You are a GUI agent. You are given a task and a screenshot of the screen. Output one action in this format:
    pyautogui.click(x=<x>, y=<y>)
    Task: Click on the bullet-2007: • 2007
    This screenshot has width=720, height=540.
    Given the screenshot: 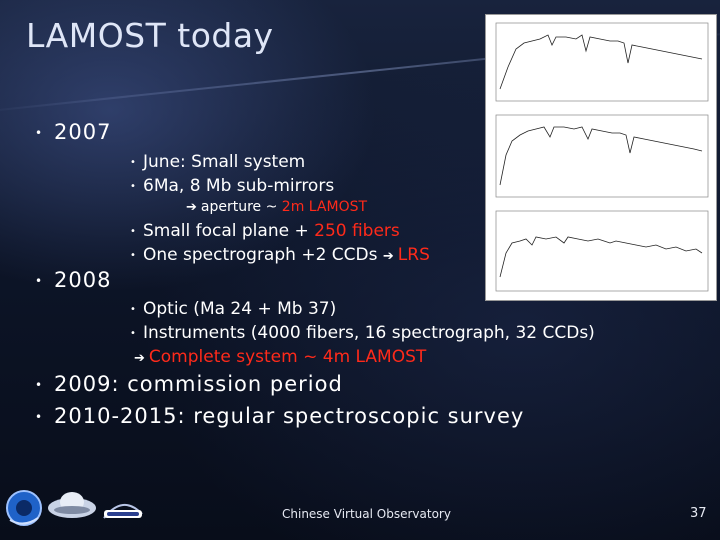 What is the action you would take?
    pyautogui.click(x=71, y=132)
    